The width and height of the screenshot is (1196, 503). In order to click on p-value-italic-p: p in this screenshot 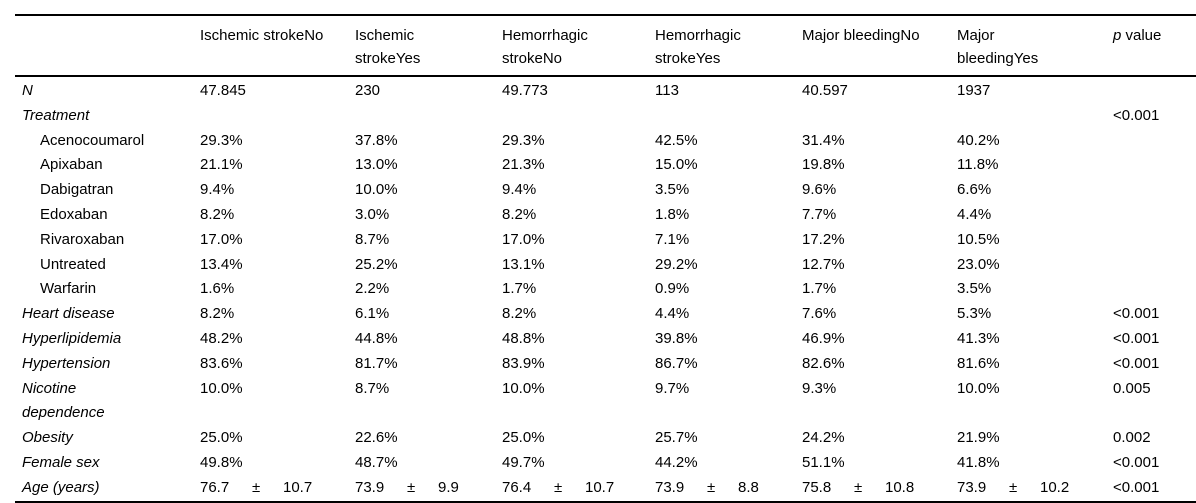, I will do `click(1117, 35)`.